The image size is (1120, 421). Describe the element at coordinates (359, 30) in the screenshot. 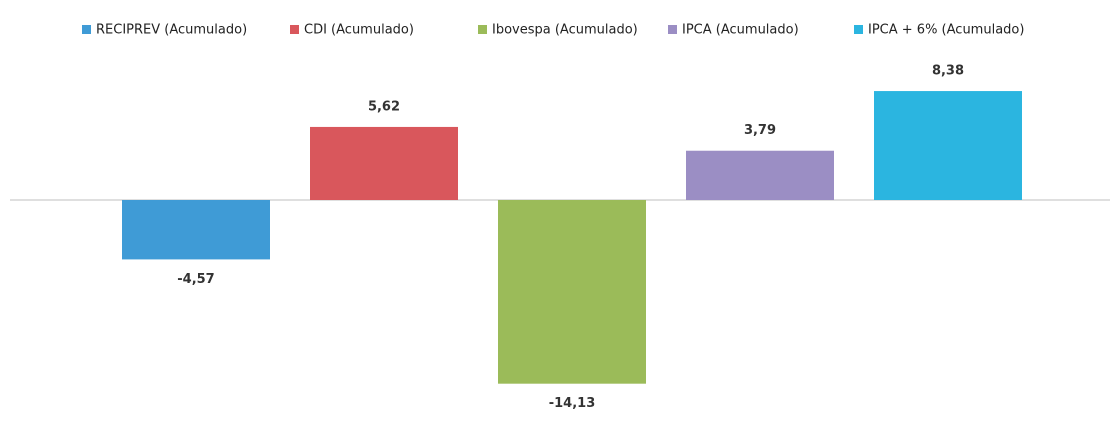

I see `legend-label: CDI (Acumulado)` at that location.